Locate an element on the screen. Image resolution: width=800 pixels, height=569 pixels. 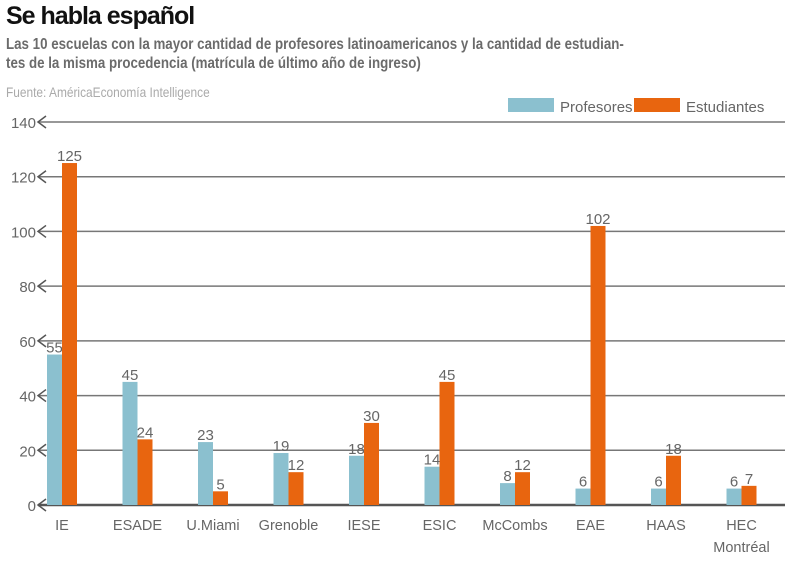
legend-swatch-estudiantes is located at coordinates (657, 105).